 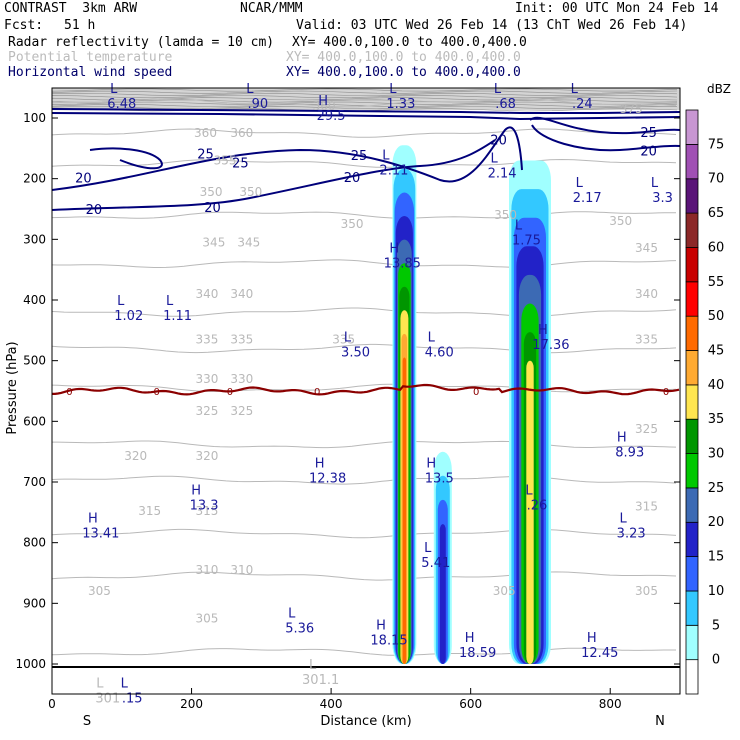 What do you see at coordinates (241, 570) in the screenshot?
I see `theta-label: 310` at bounding box center [241, 570].